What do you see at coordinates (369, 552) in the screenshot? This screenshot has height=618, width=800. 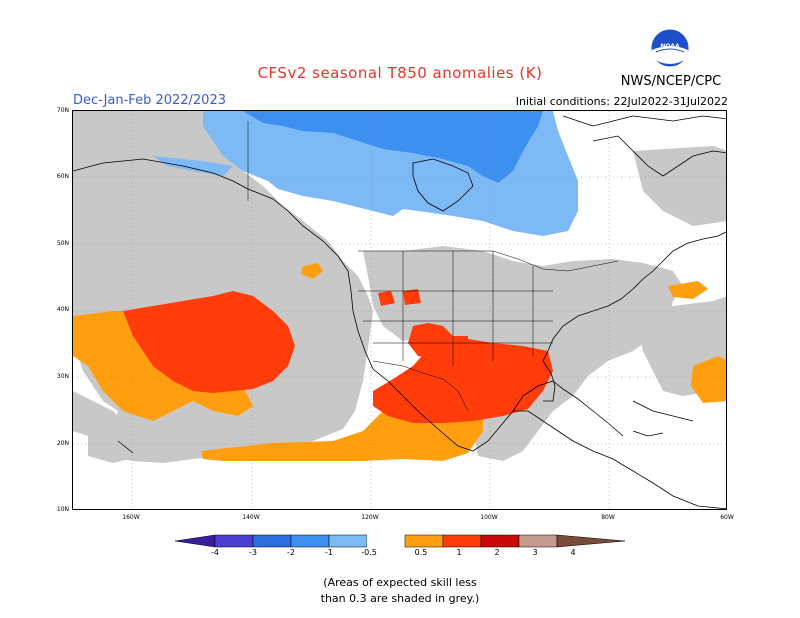 I see `colorbar-label: -0.5` at bounding box center [369, 552].